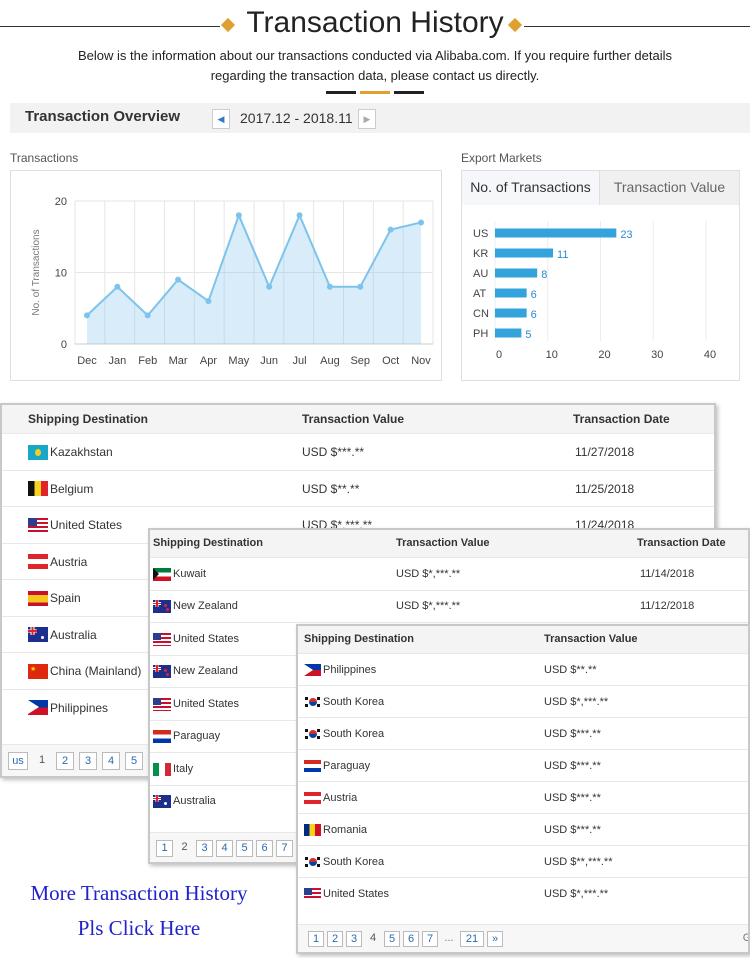 The width and height of the screenshot is (750, 958). What do you see at coordinates (534, 315) in the screenshot?
I see `bar-value-label: 6` at bounding box center [534, 315].